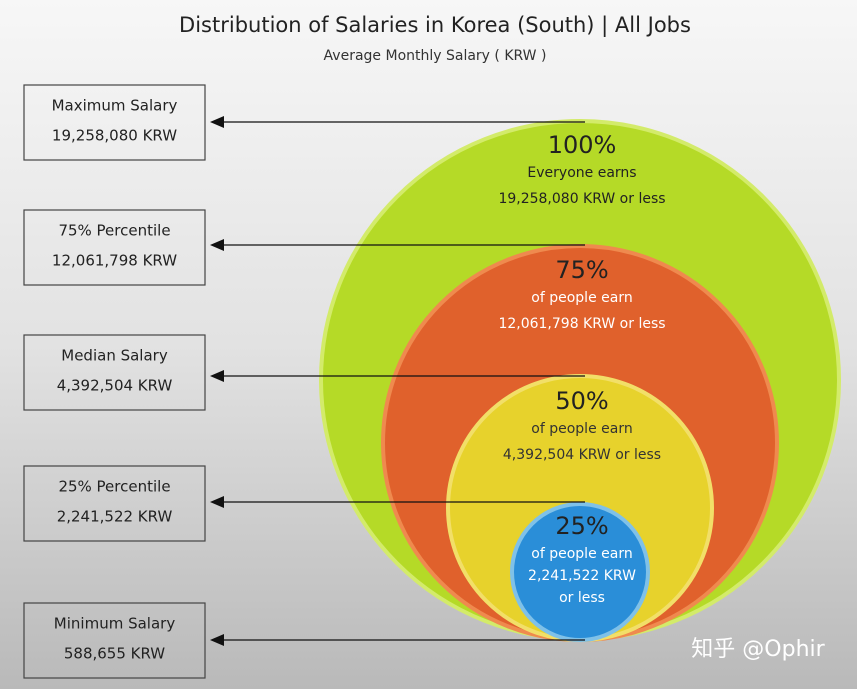  Describe the element at coordinates (115, 106) in the screenshot. I see `label-name: Maximum Salary` at that location.